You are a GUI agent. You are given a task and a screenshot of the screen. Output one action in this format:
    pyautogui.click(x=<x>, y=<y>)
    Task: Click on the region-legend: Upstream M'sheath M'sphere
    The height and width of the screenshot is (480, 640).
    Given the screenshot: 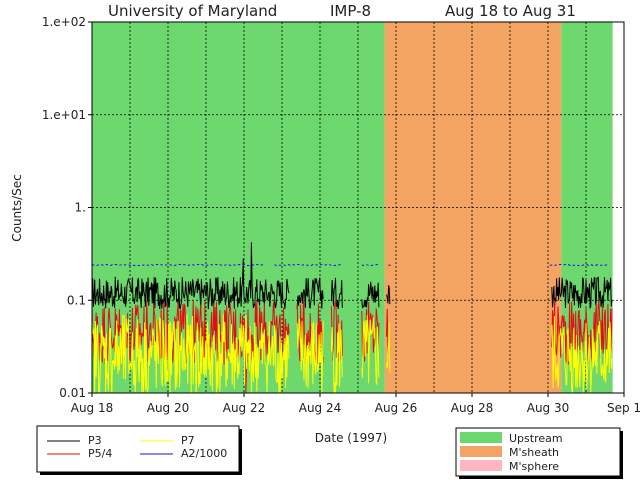 What is the action you would take?
    pyautogui.click(x=539, y=453)
    